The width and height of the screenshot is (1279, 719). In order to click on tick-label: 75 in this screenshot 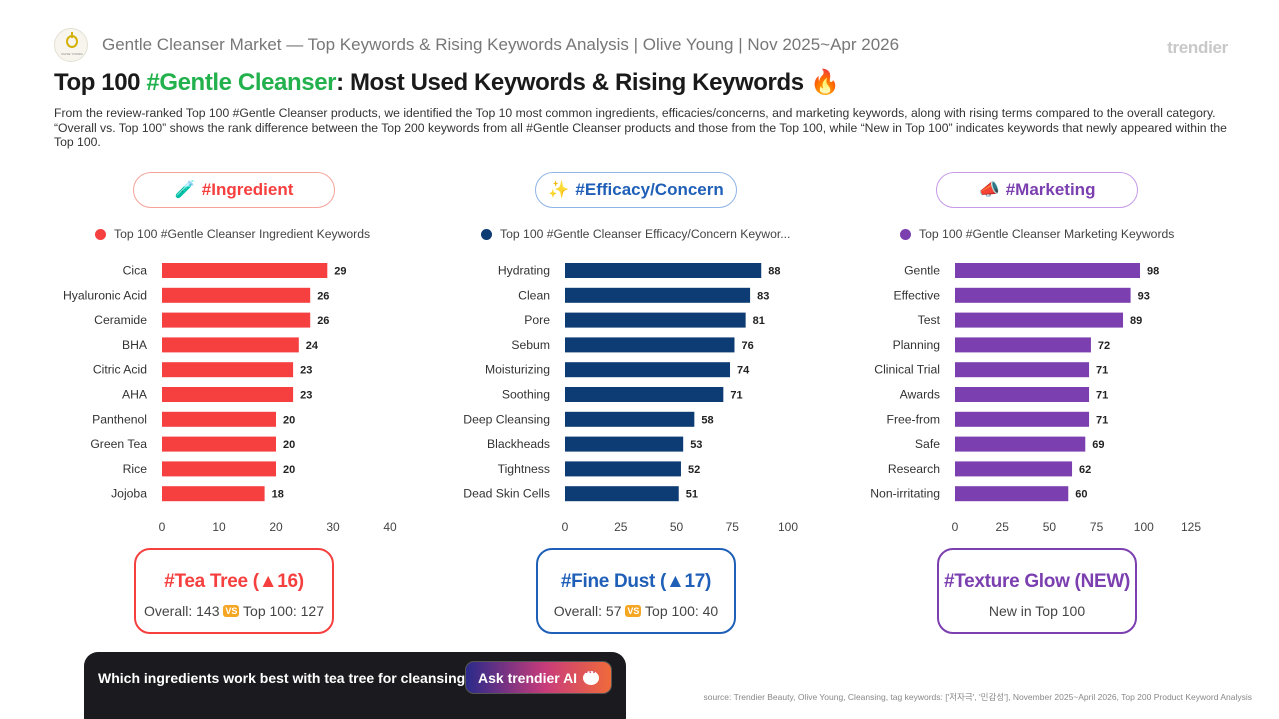, I will do `click(1097, 527)`.